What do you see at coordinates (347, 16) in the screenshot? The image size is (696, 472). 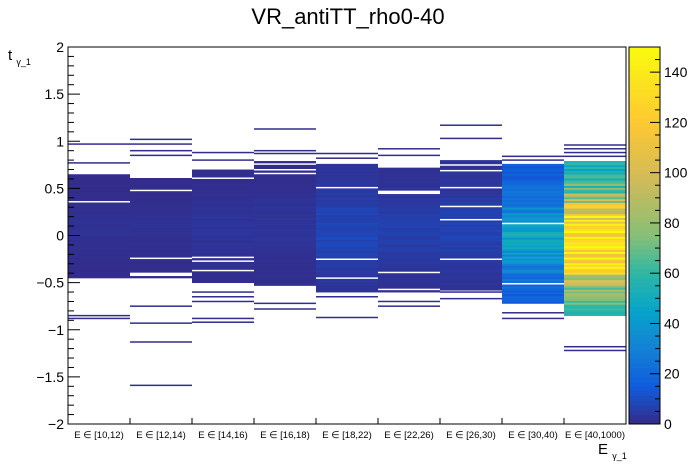 I see `chart-title: VR_antiTT_rho0-40` at bounding box center [347, 16].